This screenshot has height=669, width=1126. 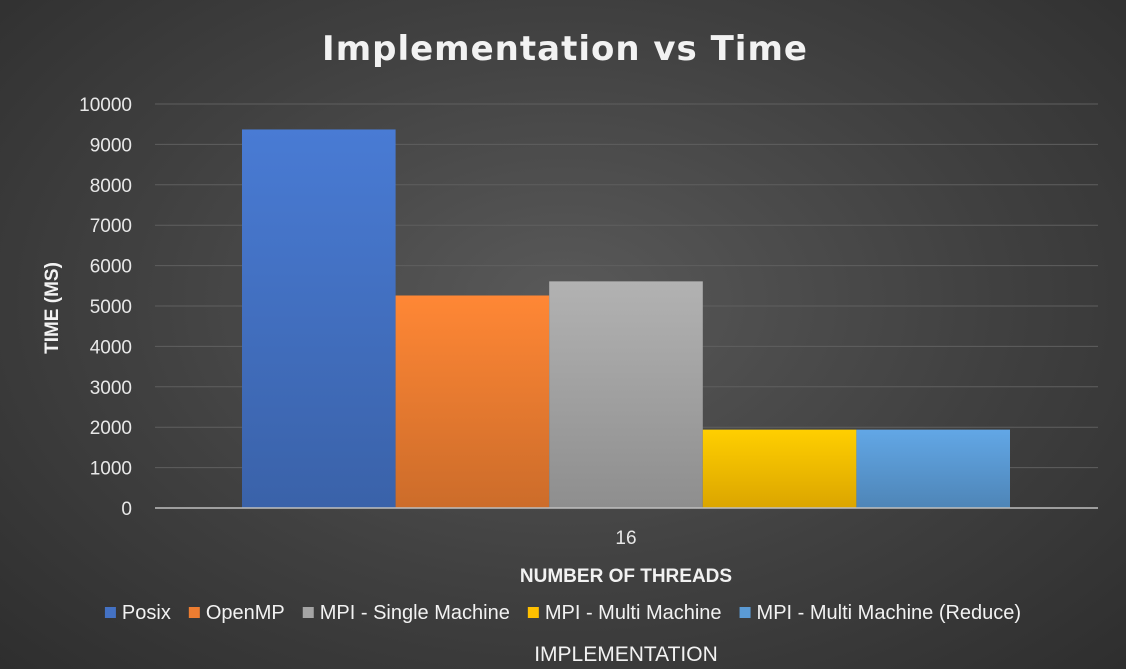 What do you see at coordinates (111, 226) in the screenshot?
I see `y-tick-label: 7000` at bounding box center [111, 226].